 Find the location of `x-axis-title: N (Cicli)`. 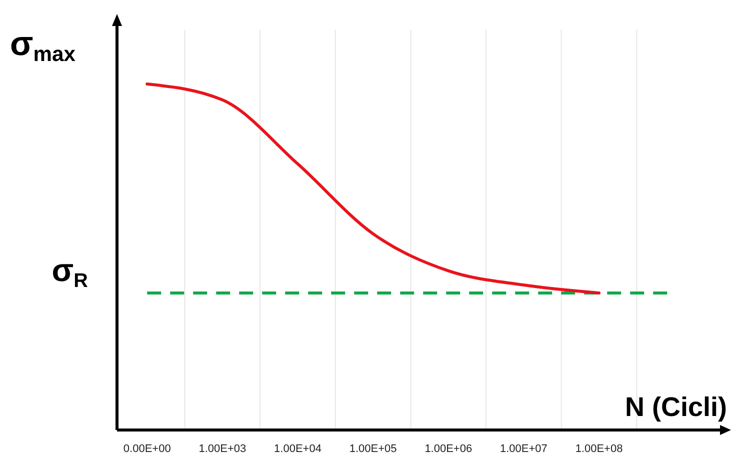

x-axis-title: N (Cicli) is located at coordinates (675, 407).